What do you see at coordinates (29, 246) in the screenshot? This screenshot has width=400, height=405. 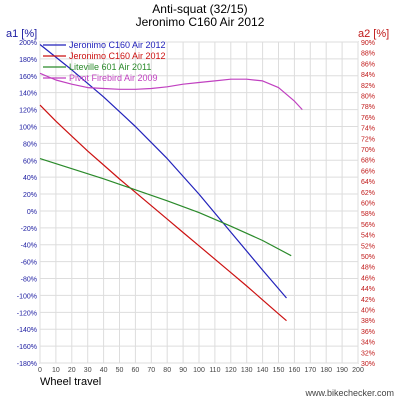 I see `y-left-tick-label: -40%` at bounding box center [29, 246].